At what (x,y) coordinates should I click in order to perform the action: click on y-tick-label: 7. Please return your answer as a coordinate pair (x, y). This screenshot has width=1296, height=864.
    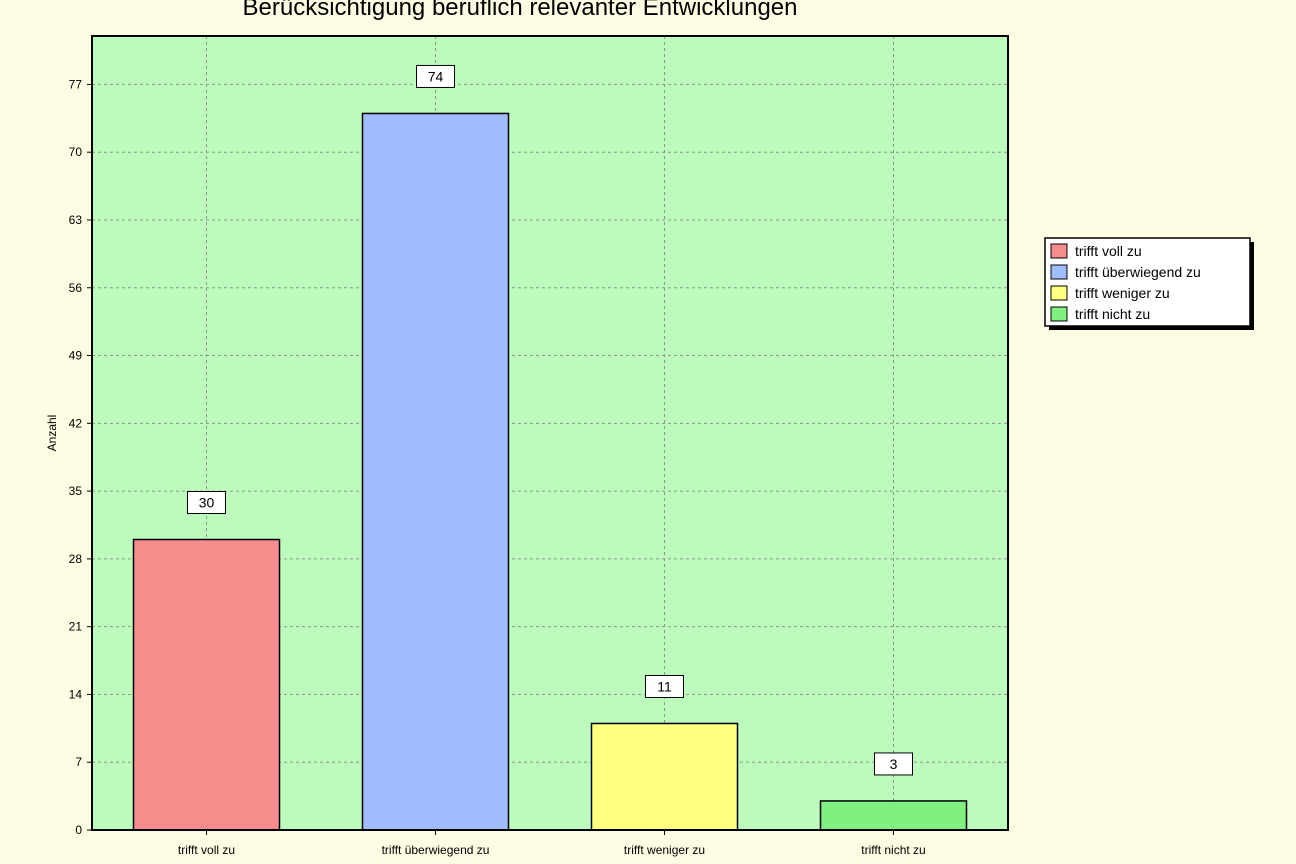
    Looking at the image, I should click on (78, 762).